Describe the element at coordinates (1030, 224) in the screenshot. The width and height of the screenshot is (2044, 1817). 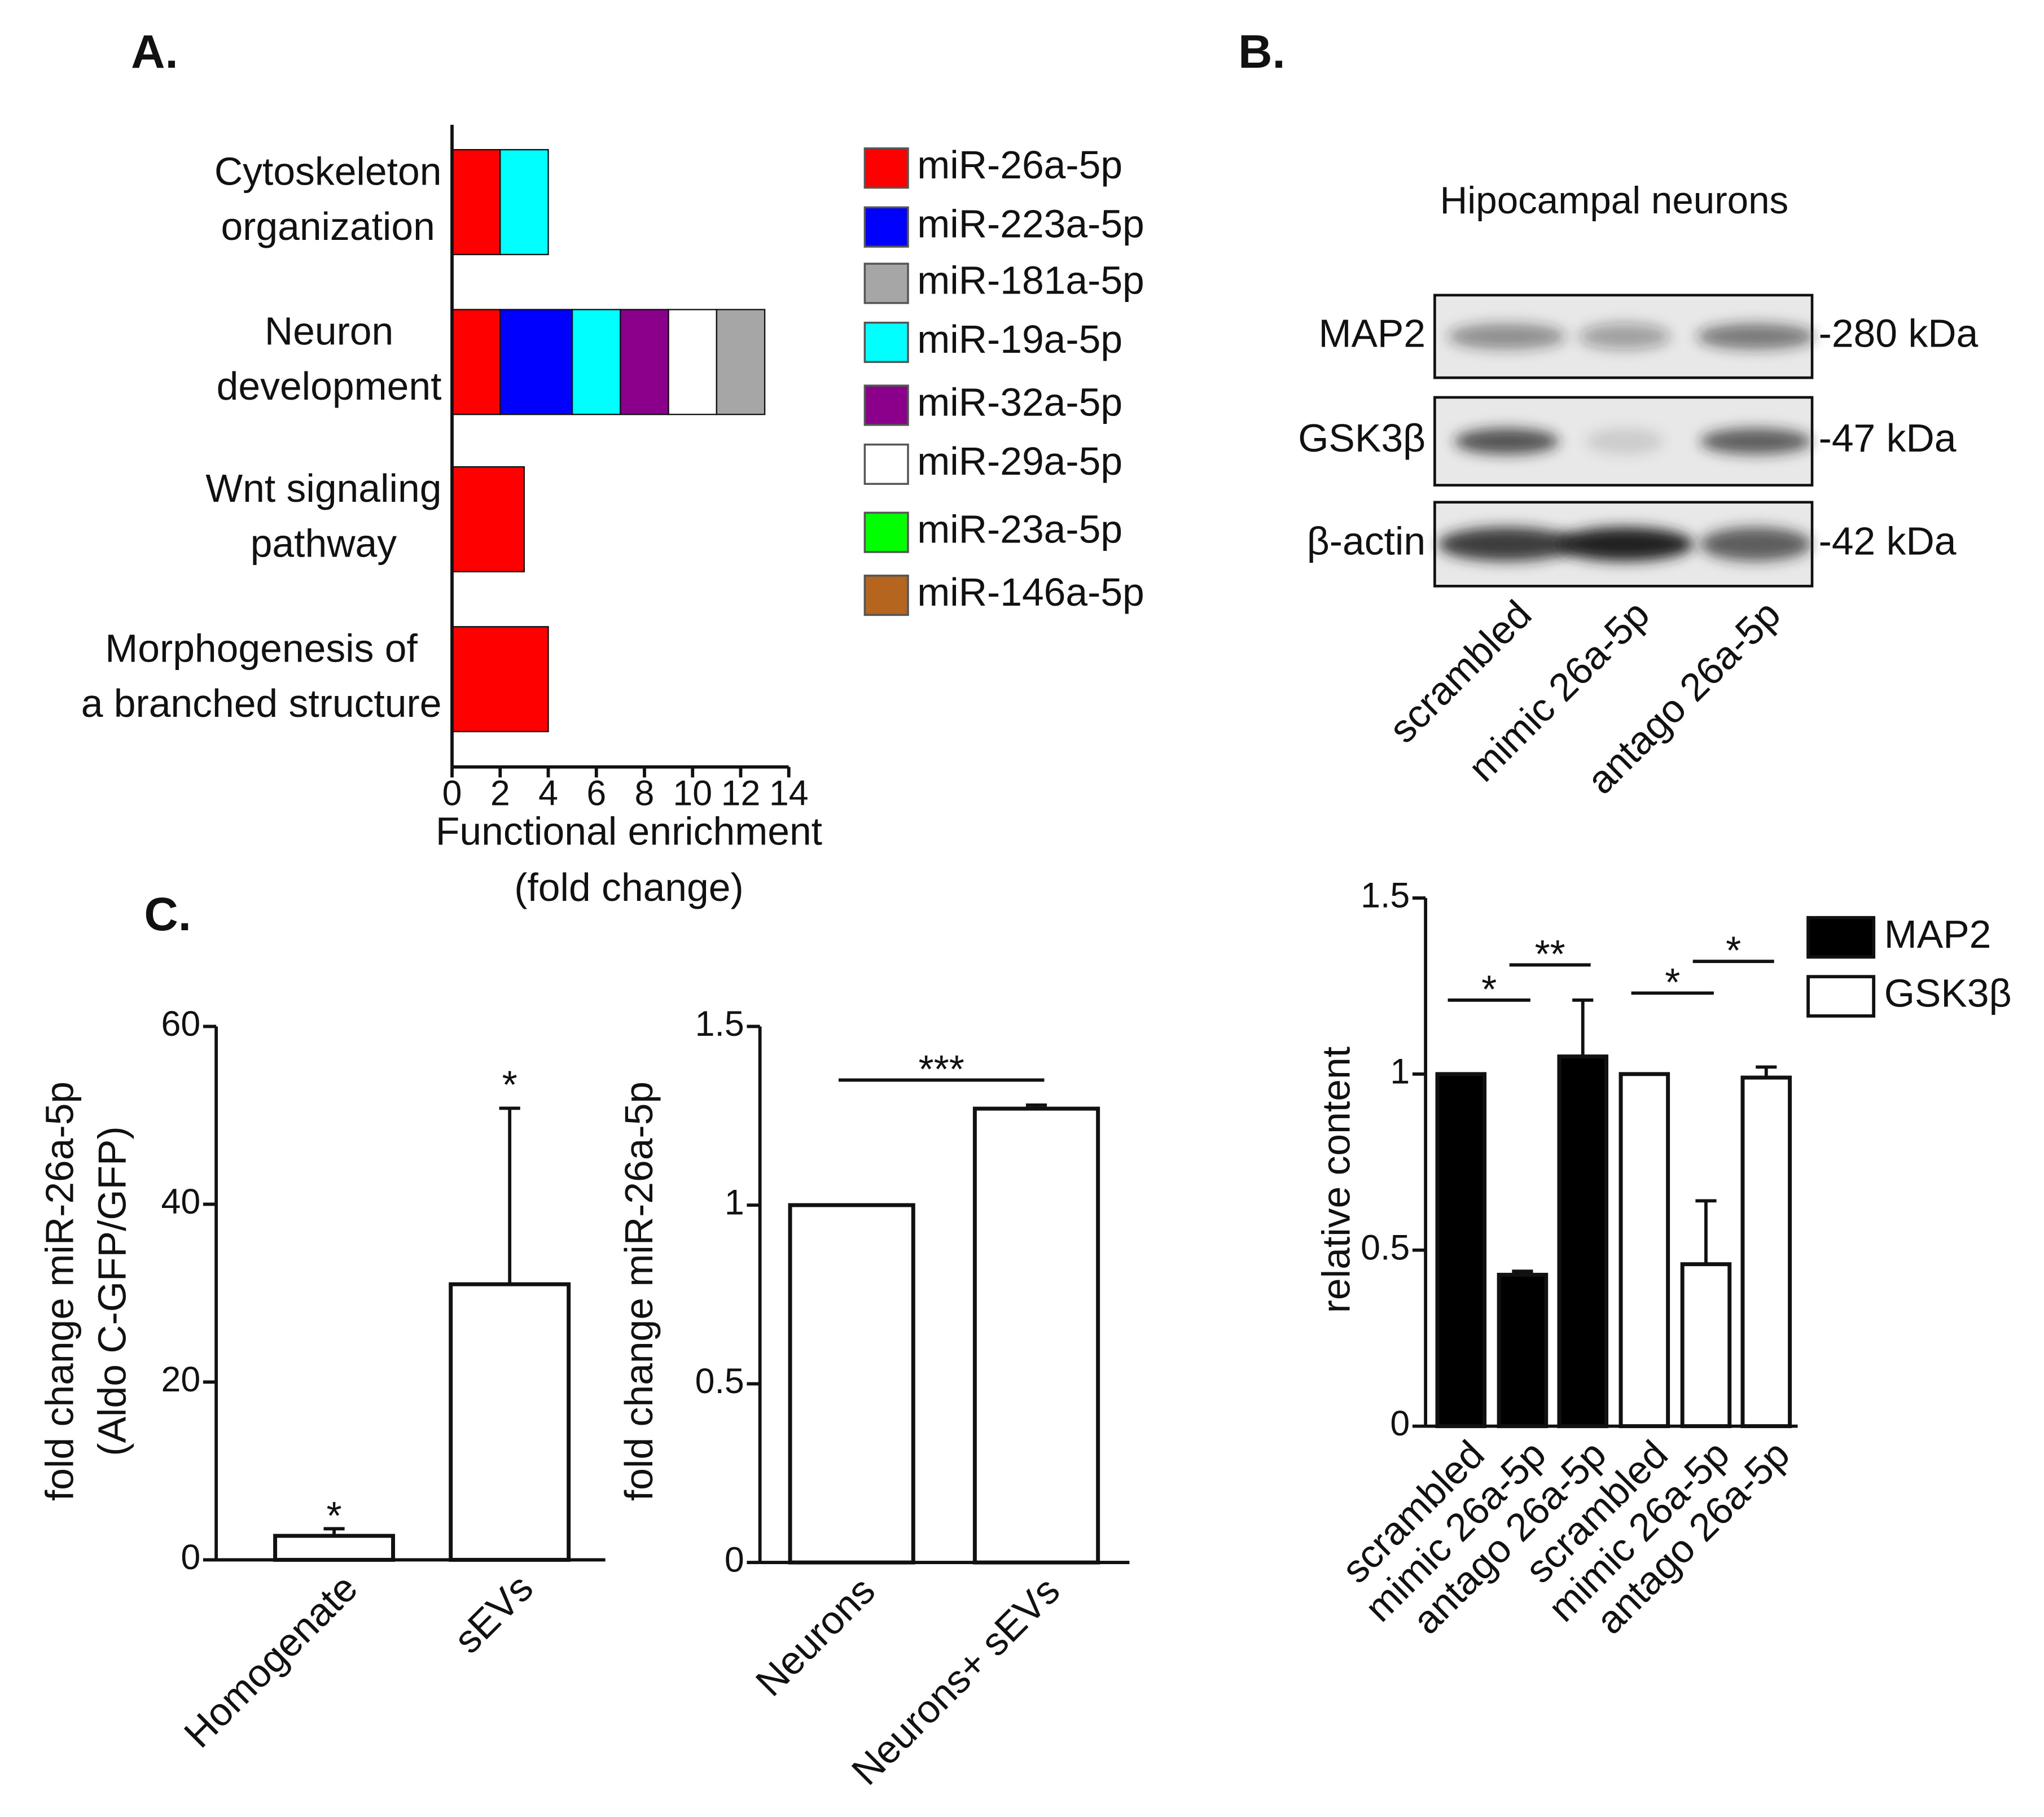
I see `legend-label: miR-223a-5p` at that location.